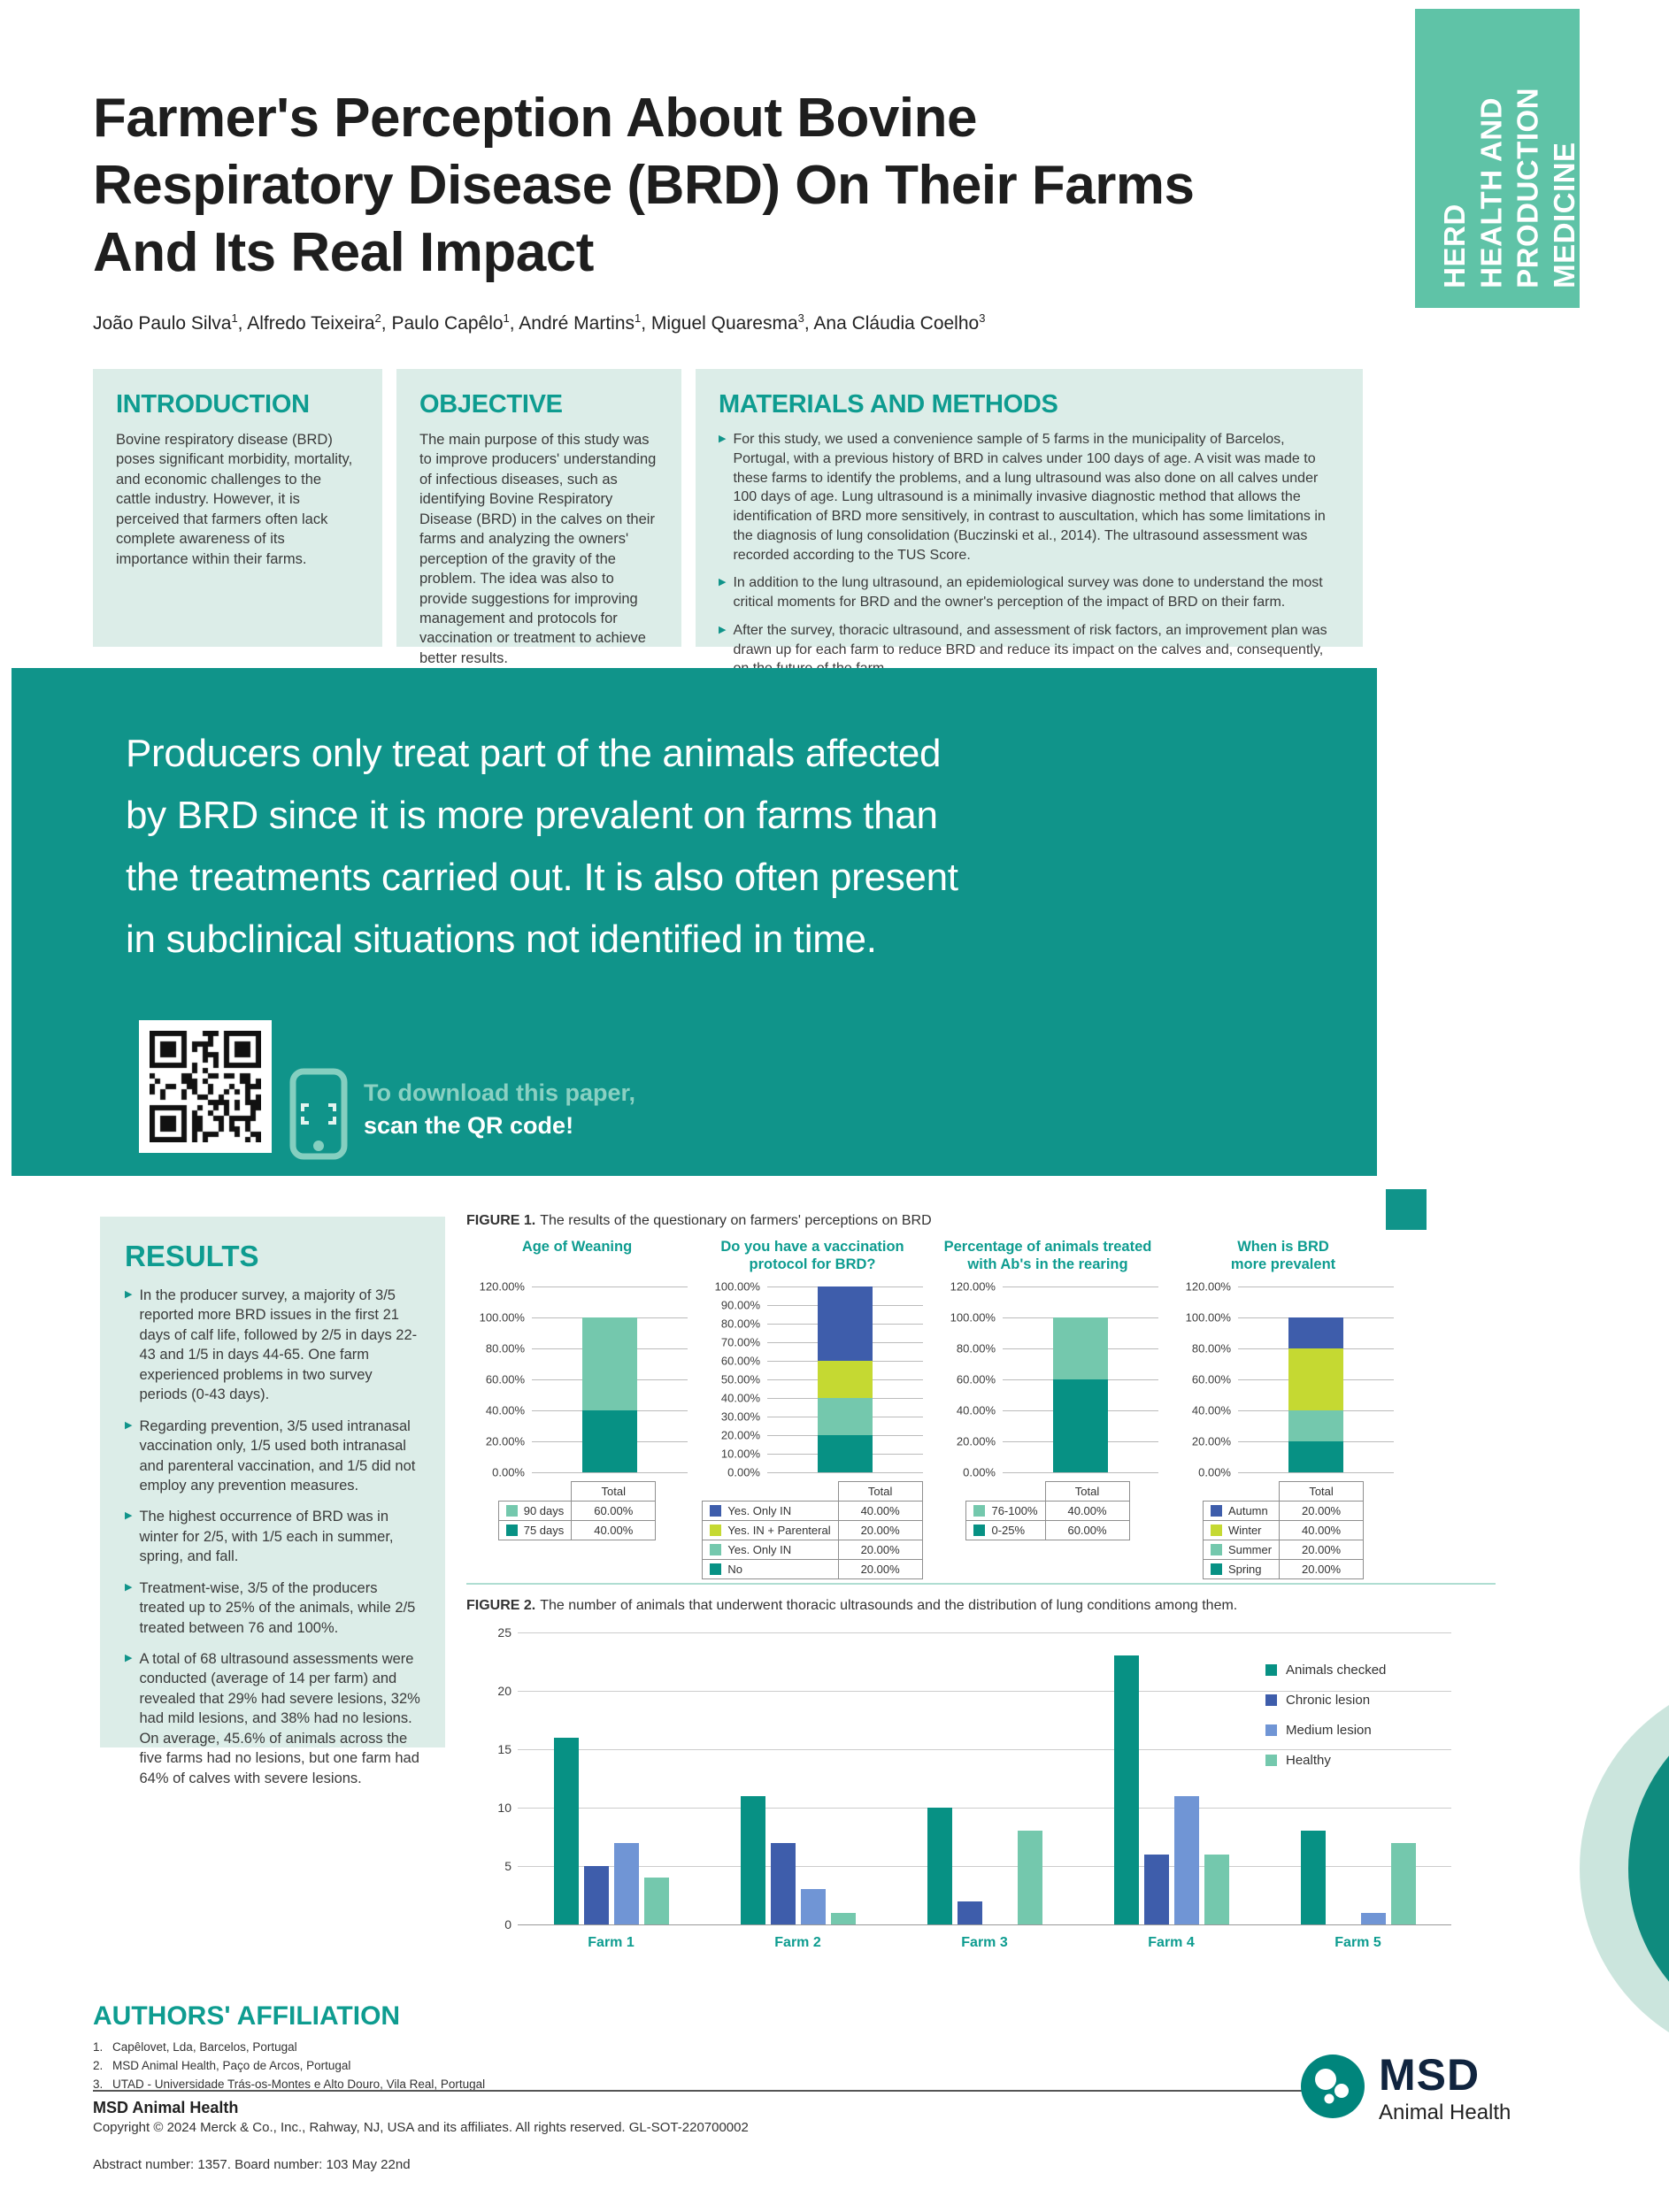 Image resolution: width=1669 pixels, height=2212 pixels. What do you see at coordinates (740, 1379) in the screenshot?
I see `y-tick-label: 50.00%` at bounding box center [740, 1379].